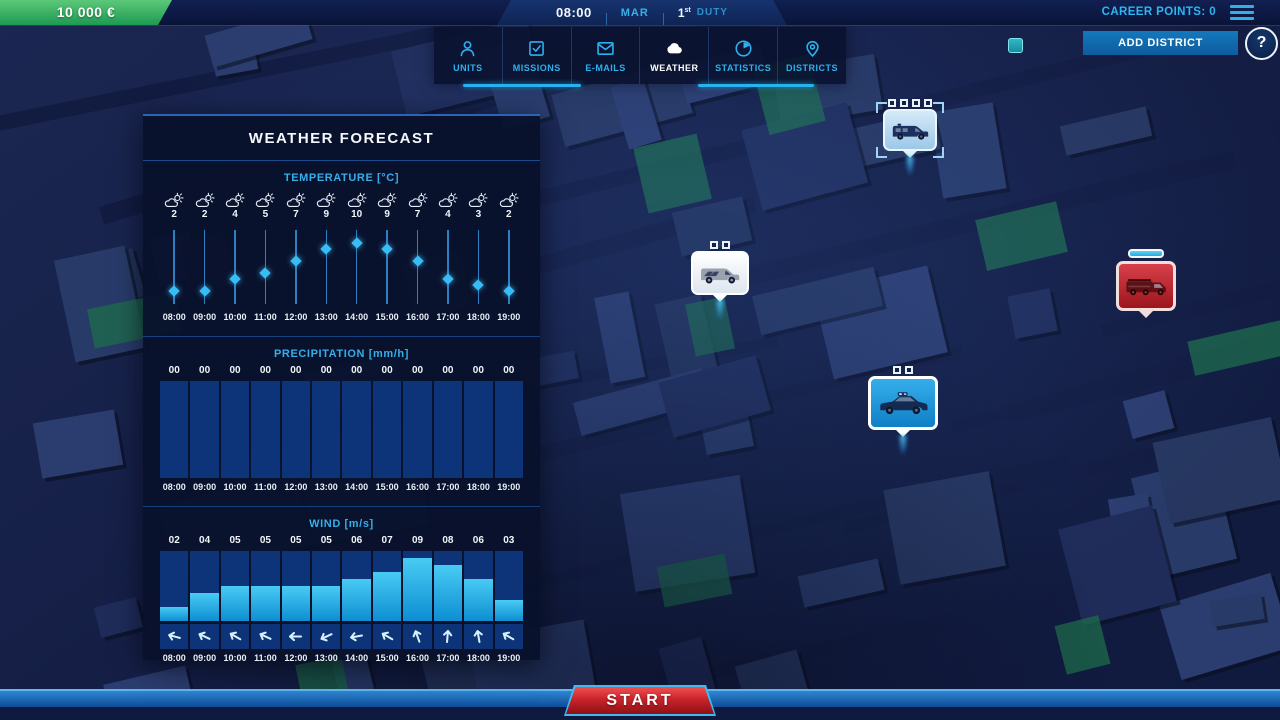  Describe the element at coordinates (1242, 12) in the screenshot. I see `menu-icon` at that location.